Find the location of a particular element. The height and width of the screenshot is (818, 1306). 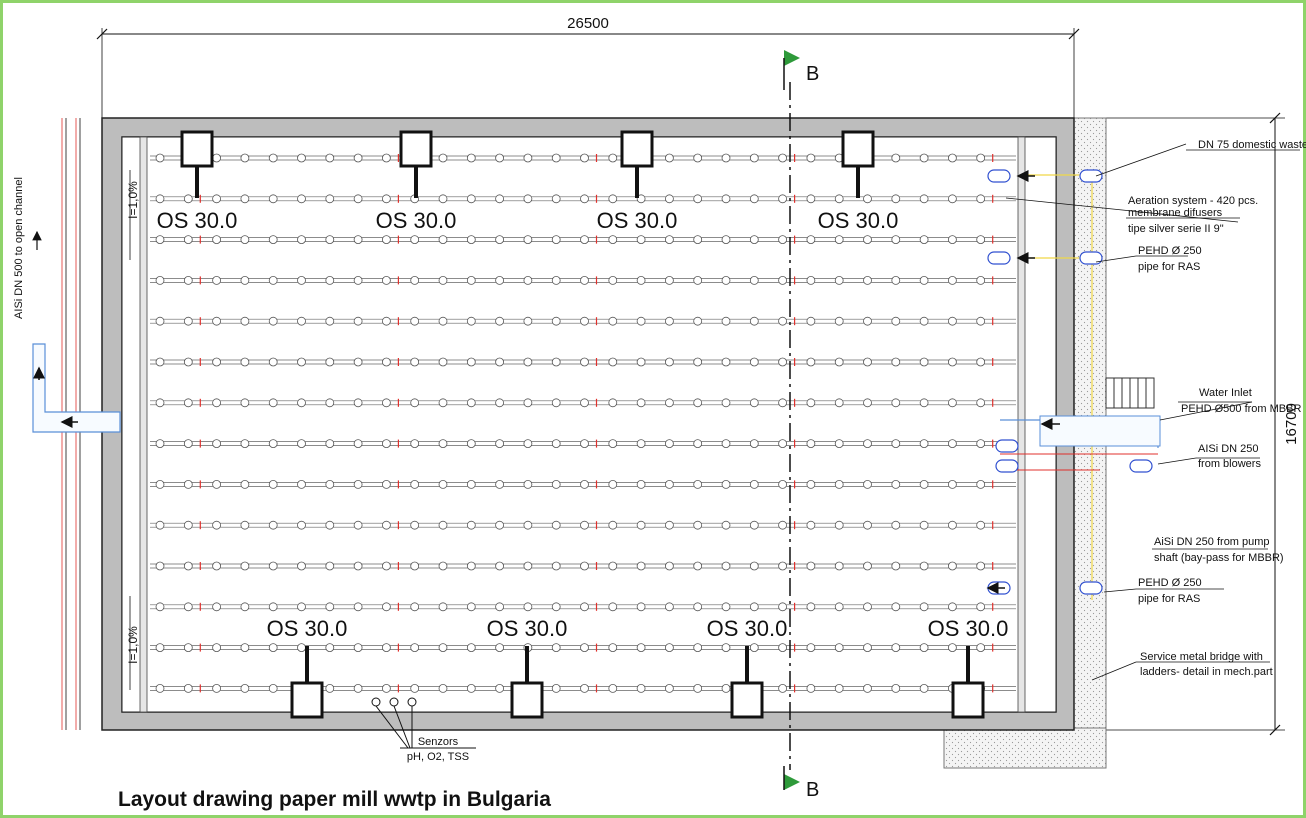

mixer-top-4-label: OS 30.0 is located at coordinates (858, 220).